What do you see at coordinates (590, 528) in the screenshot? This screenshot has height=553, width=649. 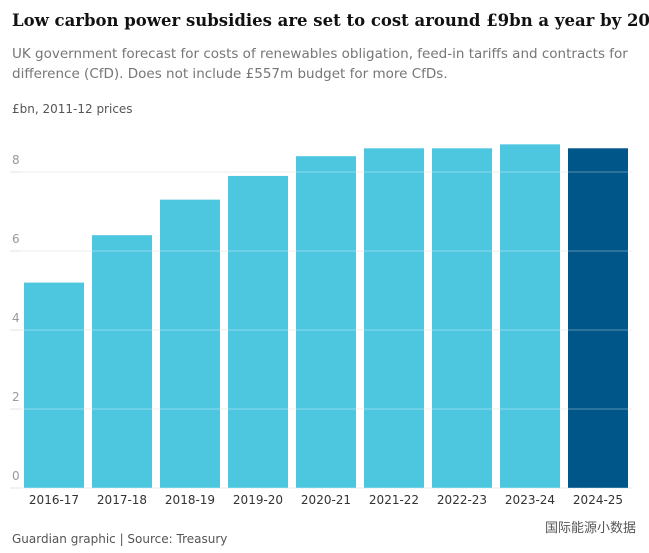 I see `watermark: 国际能源小数据` at bounding box center [590, 528].